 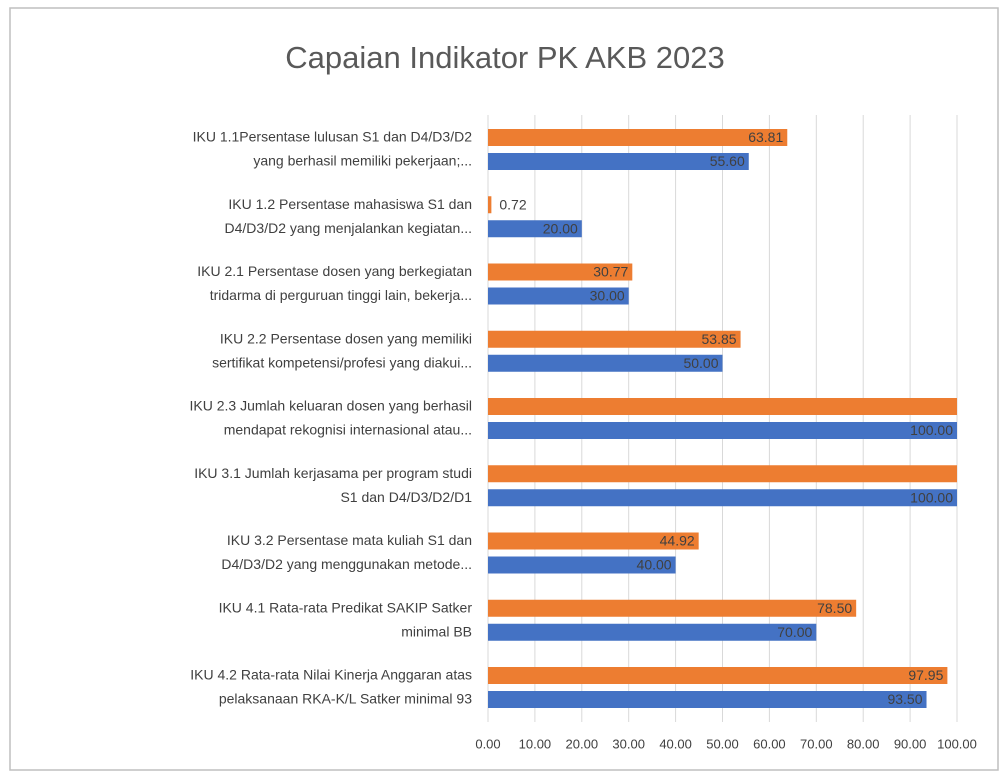 What do you see at coordinates (582, 743) in the screenshot?
I see `x-tick-label: 20.00` at bounding box center [582, 743].